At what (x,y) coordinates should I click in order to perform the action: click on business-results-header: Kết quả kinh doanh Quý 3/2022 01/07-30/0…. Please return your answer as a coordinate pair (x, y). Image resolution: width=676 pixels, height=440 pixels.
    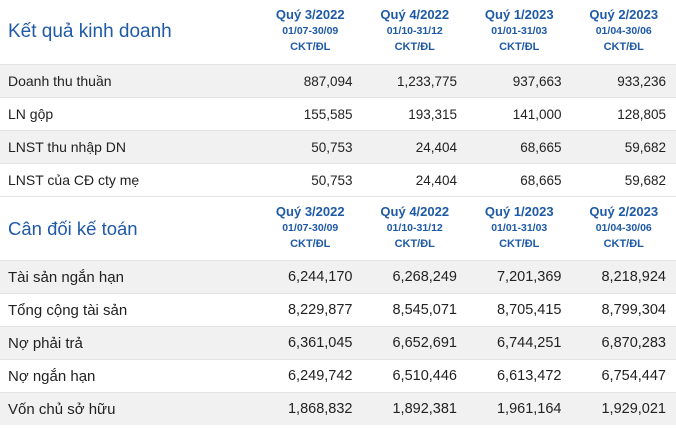
    Looking at the image, I should click on (338, 32).